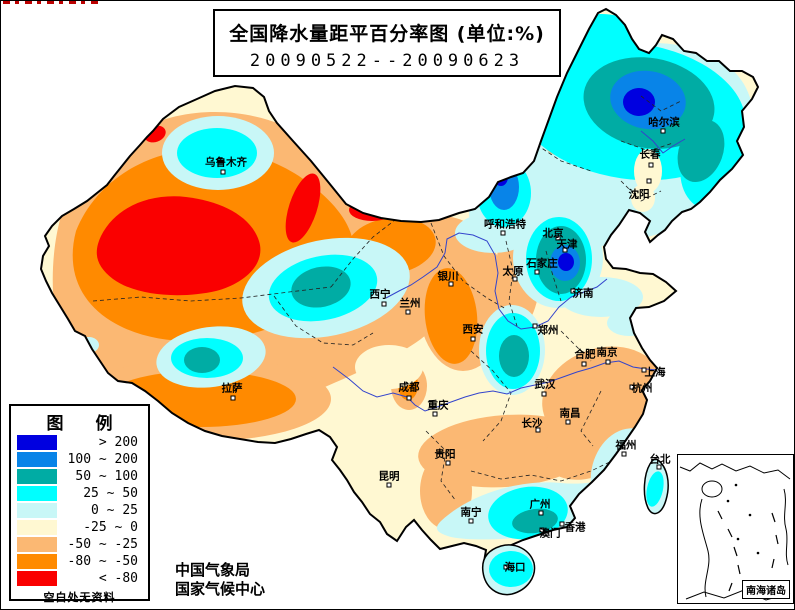 Image resolution: width=795 pixels, height=610 pixels. What do you see at coordinates (541, 263) in the screenshot?
I see `city-label: 石家庄` at bounding box center [541, 263].